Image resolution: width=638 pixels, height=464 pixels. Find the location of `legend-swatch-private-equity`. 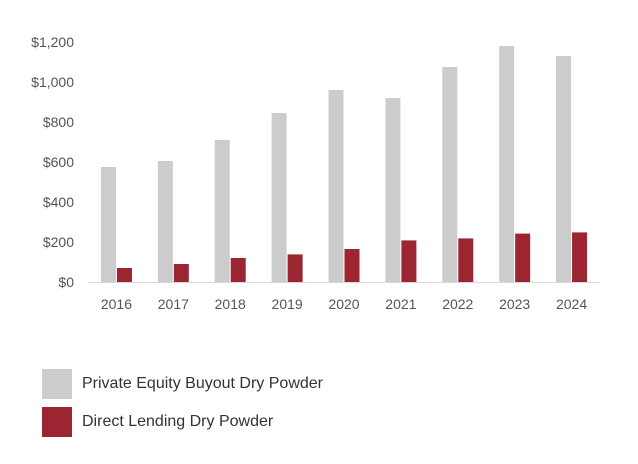

legend-swatch-private-equity is located at coordinates (57, 384).